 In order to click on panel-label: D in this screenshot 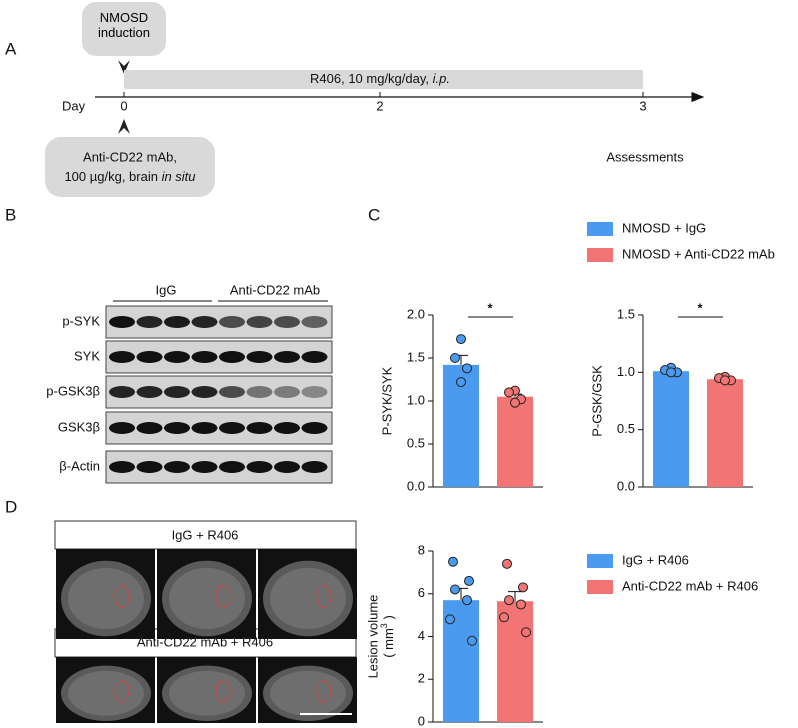, I will do `click(11, 506)`.